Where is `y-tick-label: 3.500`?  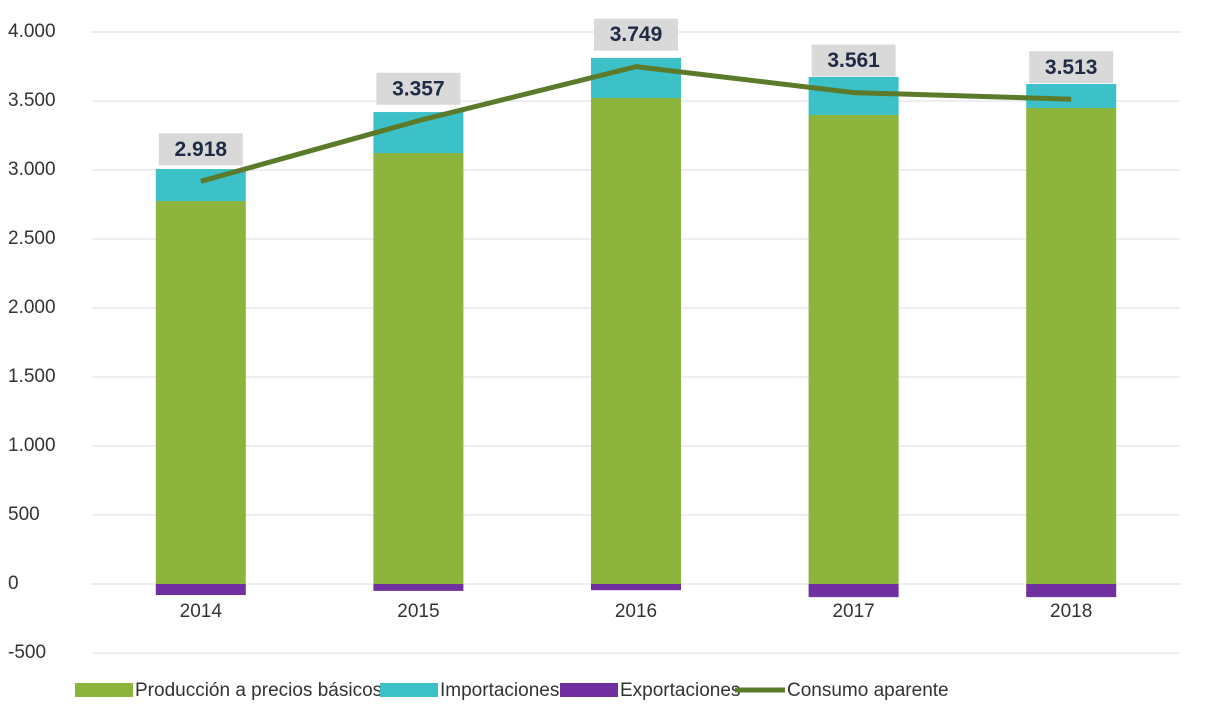
y-tick-label: 3.500 is located at coordinates (32, 100).